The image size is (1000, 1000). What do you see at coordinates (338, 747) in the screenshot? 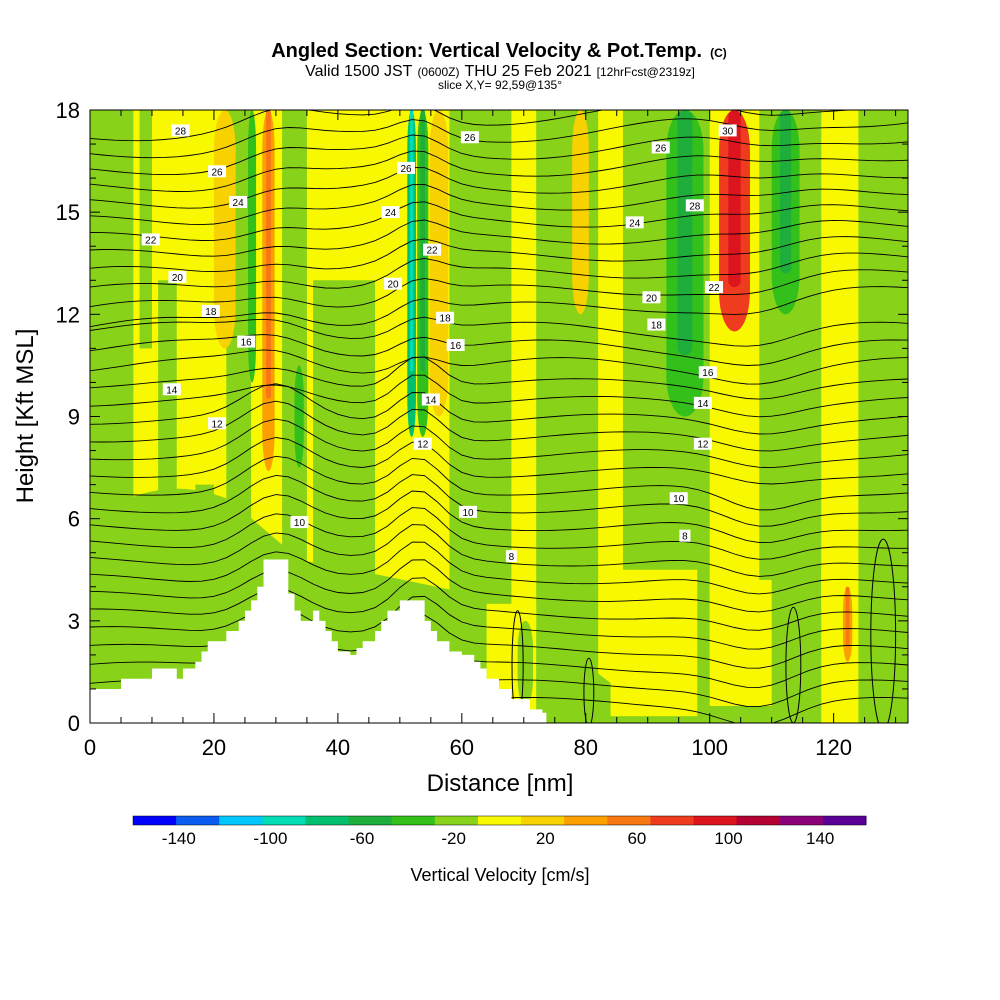
I see `x-tick-label: 40` at bounding box center [338, 747].